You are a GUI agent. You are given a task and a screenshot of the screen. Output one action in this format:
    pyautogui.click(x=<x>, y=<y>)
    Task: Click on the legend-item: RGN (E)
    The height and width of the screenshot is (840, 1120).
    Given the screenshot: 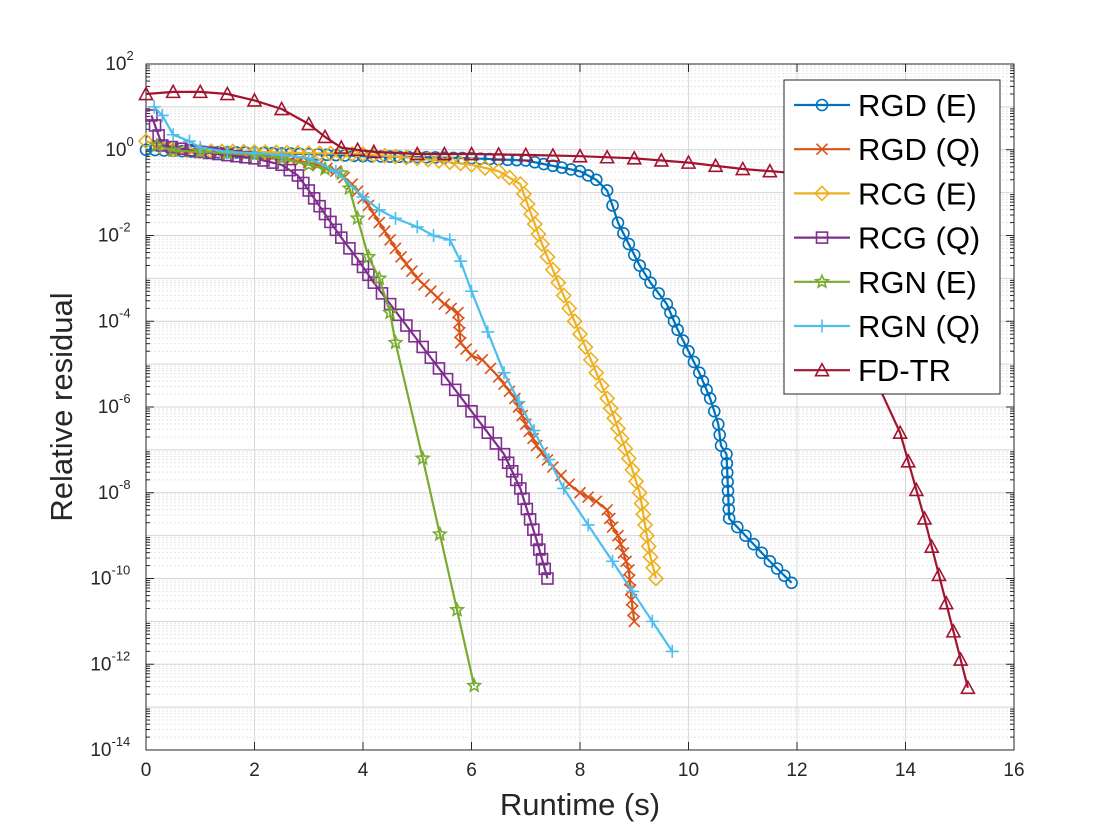 What is the action you would take?
    pyautogui.click(x=885, y=282)
    